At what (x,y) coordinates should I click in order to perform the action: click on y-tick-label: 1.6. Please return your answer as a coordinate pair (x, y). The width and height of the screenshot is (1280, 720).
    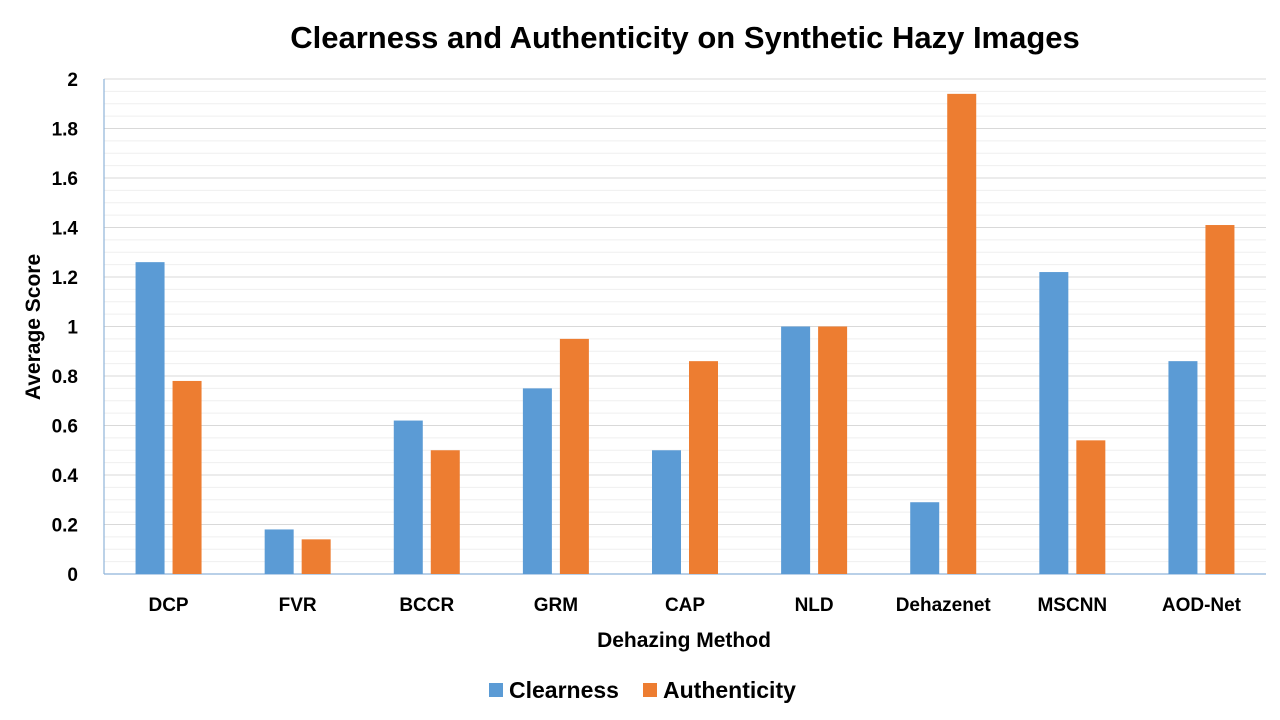
    Looking at the image, I should click on (65, 179).